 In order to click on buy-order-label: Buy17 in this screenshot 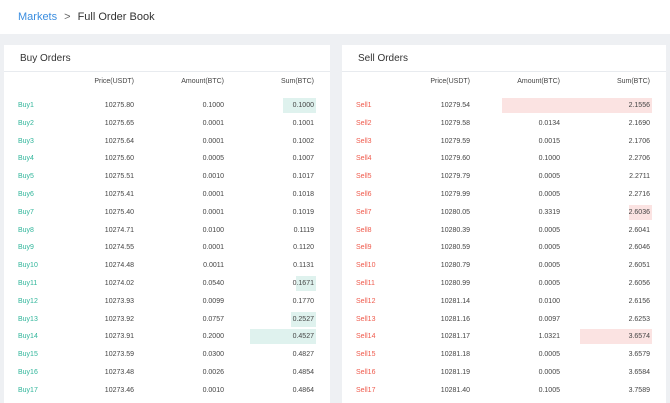, I will do `click(28, 390)`.